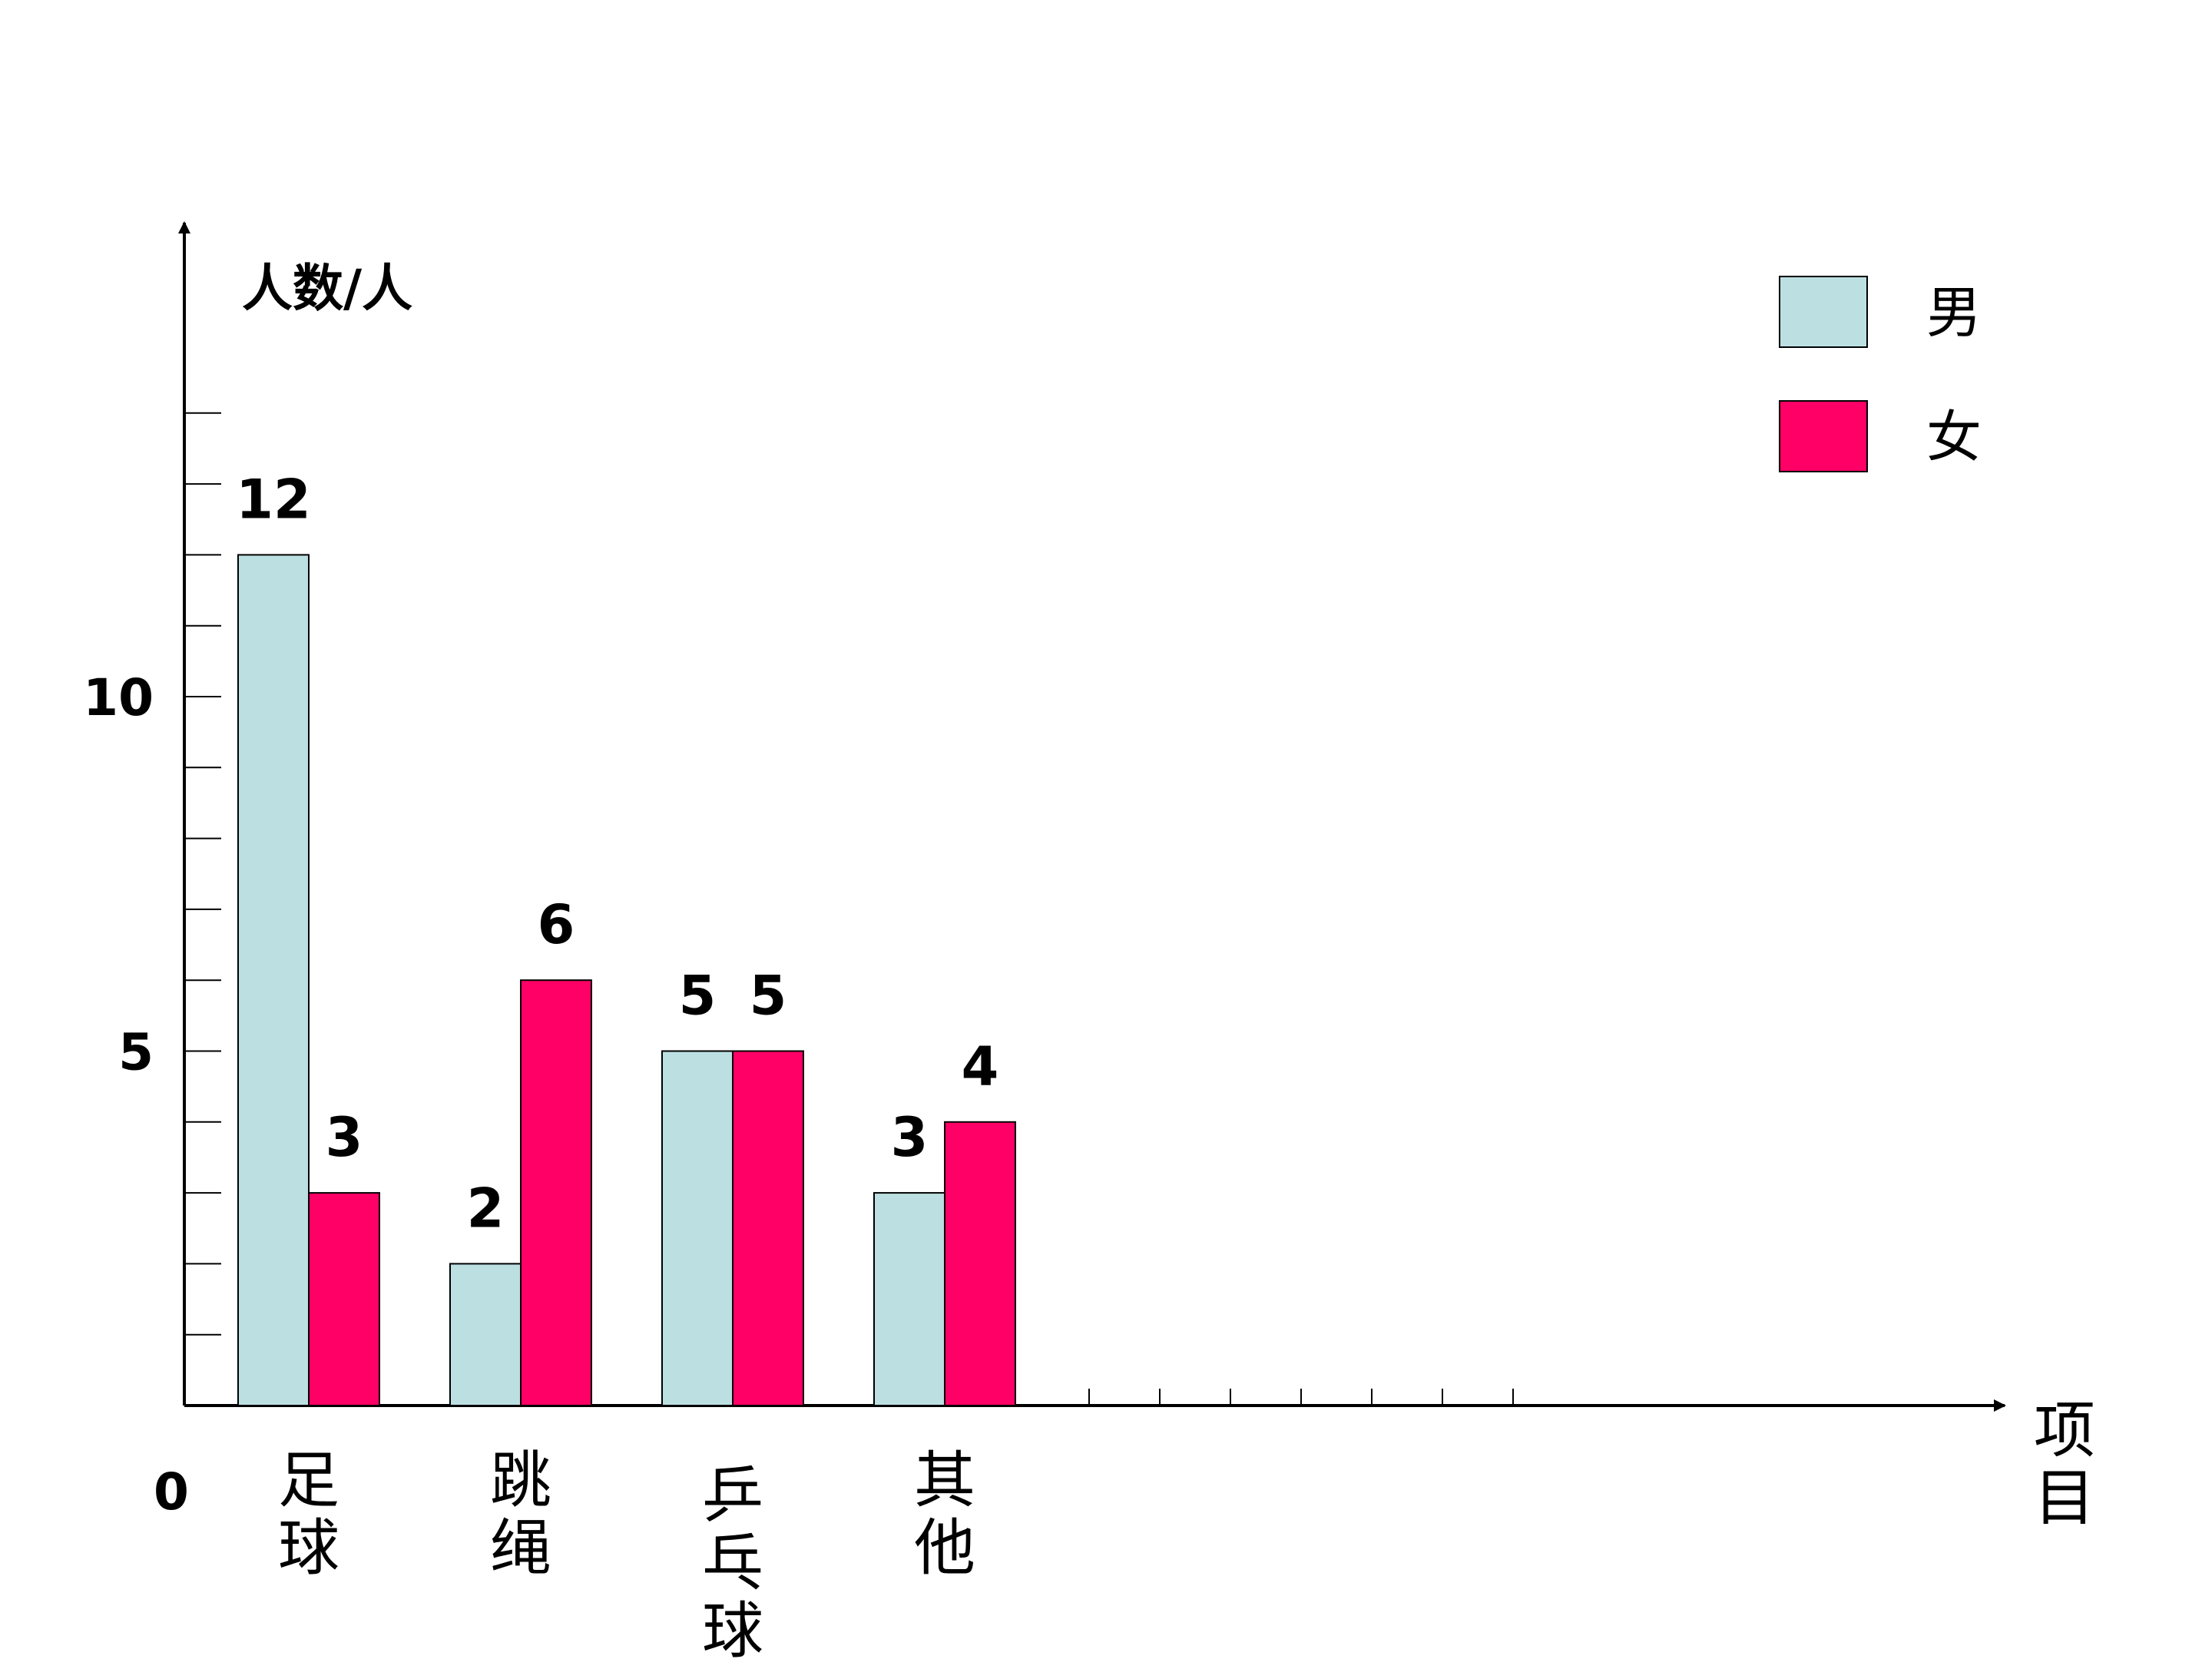 This screenshot has height=1659, width=2212. I want to click on category-label: 跳绳, so click(520, 1514).